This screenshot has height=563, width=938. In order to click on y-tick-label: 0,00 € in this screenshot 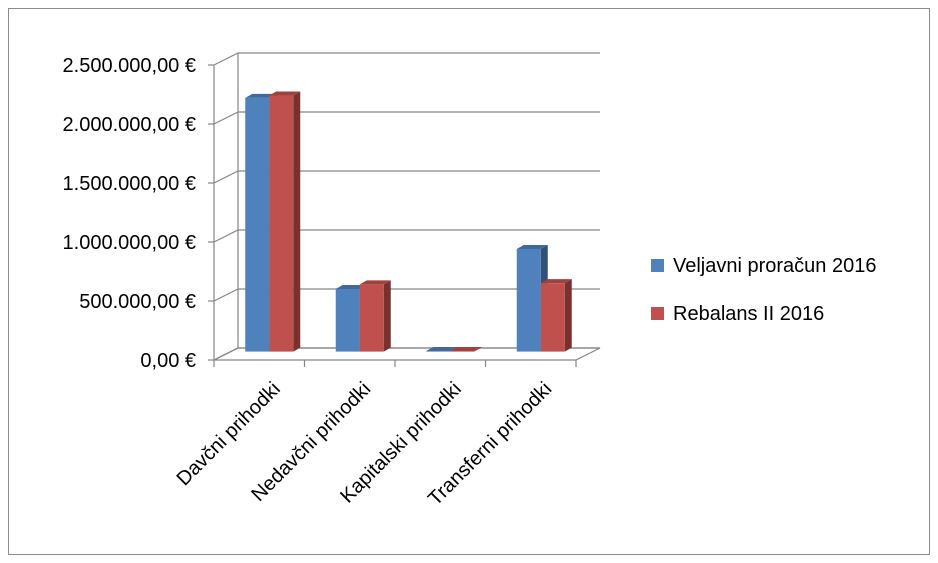, I will do `click(168, 361)`.